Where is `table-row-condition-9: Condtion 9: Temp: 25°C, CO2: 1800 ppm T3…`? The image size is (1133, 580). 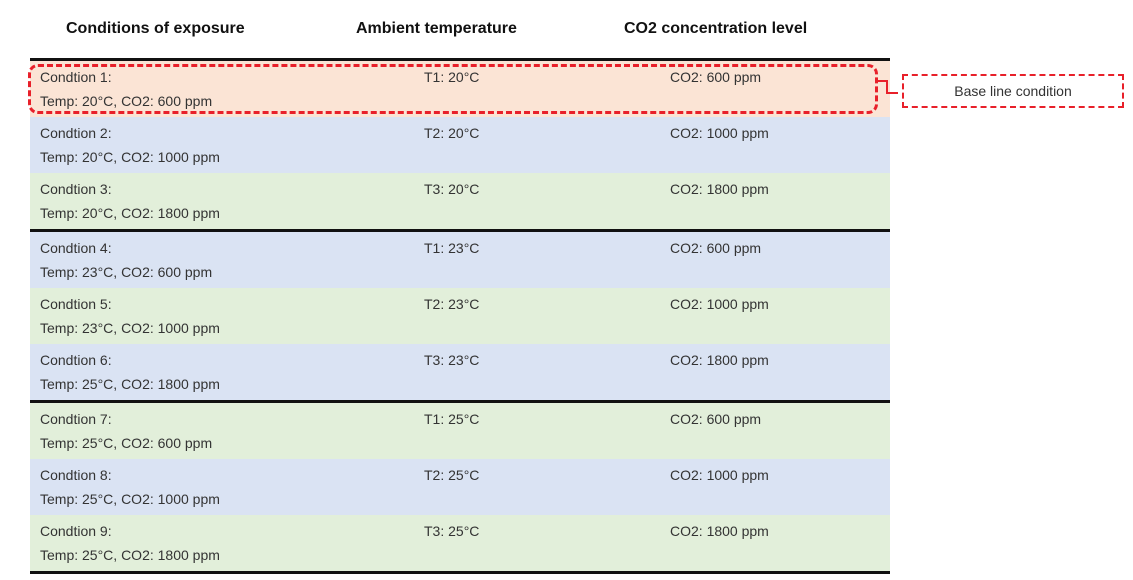
table-row-condition-9: Condtion 9: Temp: 25°C, CO2: 1800 ppm T3… is located at coordinates (460, 543).